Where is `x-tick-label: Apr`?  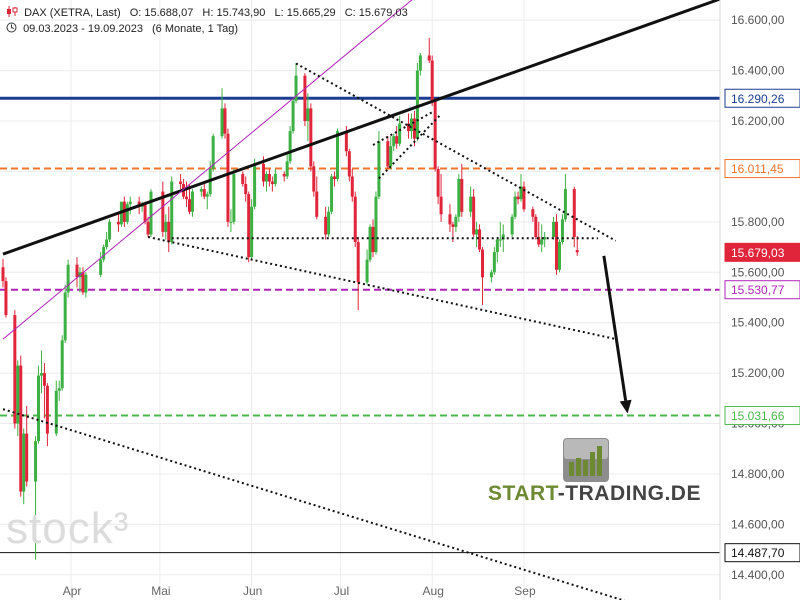
x-tick-label: Apr is located at coordinates (72, 591).